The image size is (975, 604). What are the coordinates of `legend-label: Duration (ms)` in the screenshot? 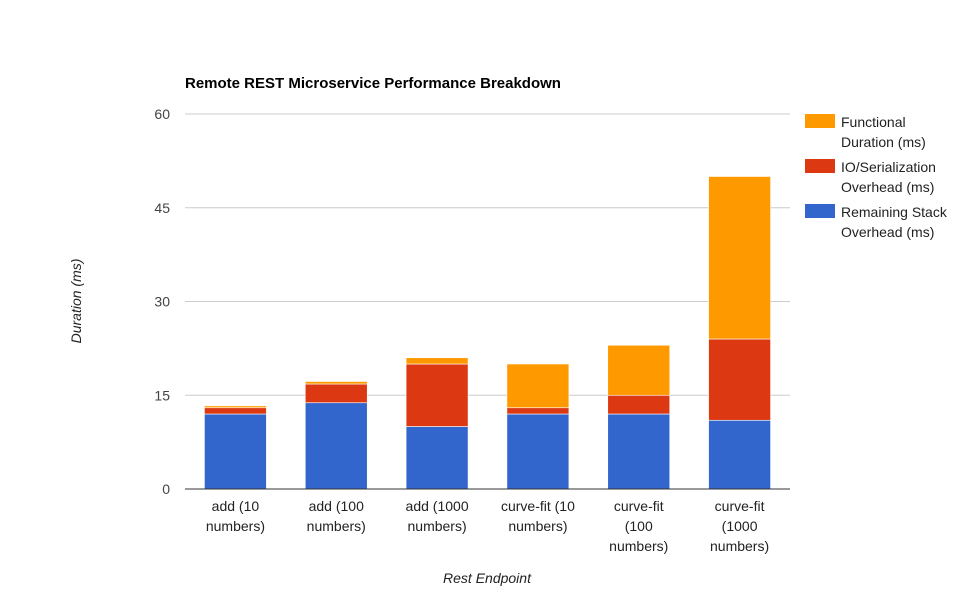 It's located at (883, 142).